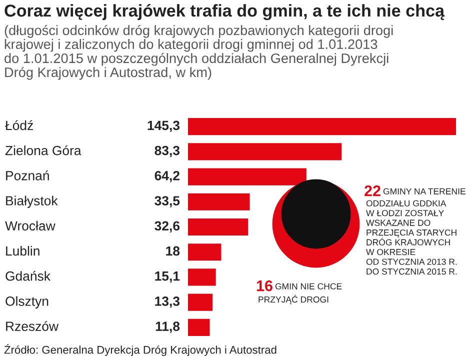  Describe the element at coordinates (167, 226) in the screenshot. I see `data-label: 32,6` at that location.